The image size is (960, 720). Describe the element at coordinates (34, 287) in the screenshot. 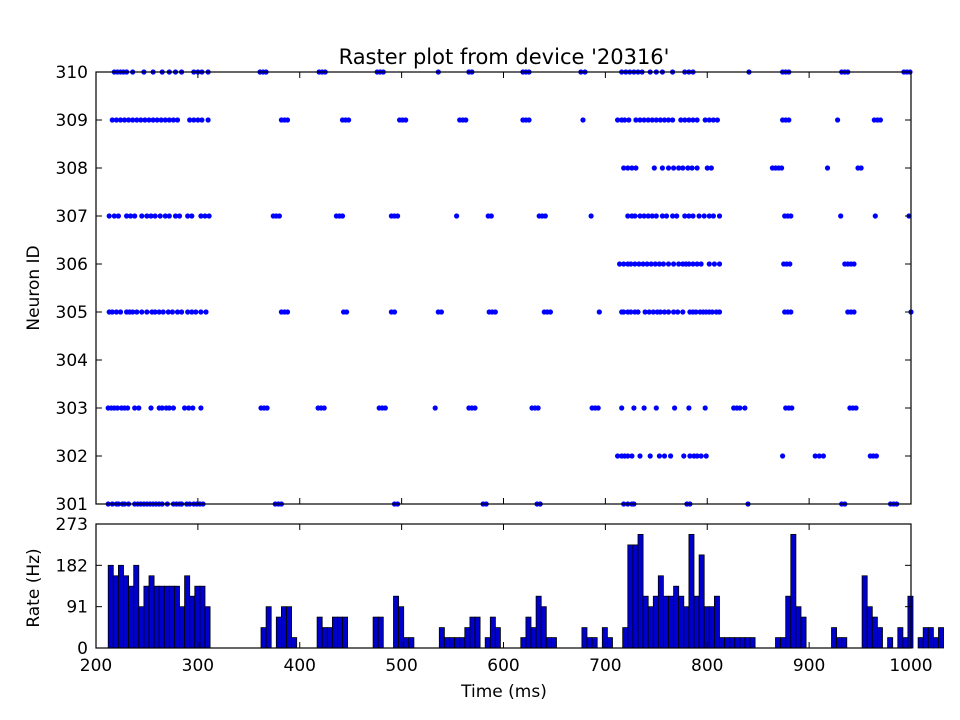

I see `raster-ylabel: Neuron ID` at that location.